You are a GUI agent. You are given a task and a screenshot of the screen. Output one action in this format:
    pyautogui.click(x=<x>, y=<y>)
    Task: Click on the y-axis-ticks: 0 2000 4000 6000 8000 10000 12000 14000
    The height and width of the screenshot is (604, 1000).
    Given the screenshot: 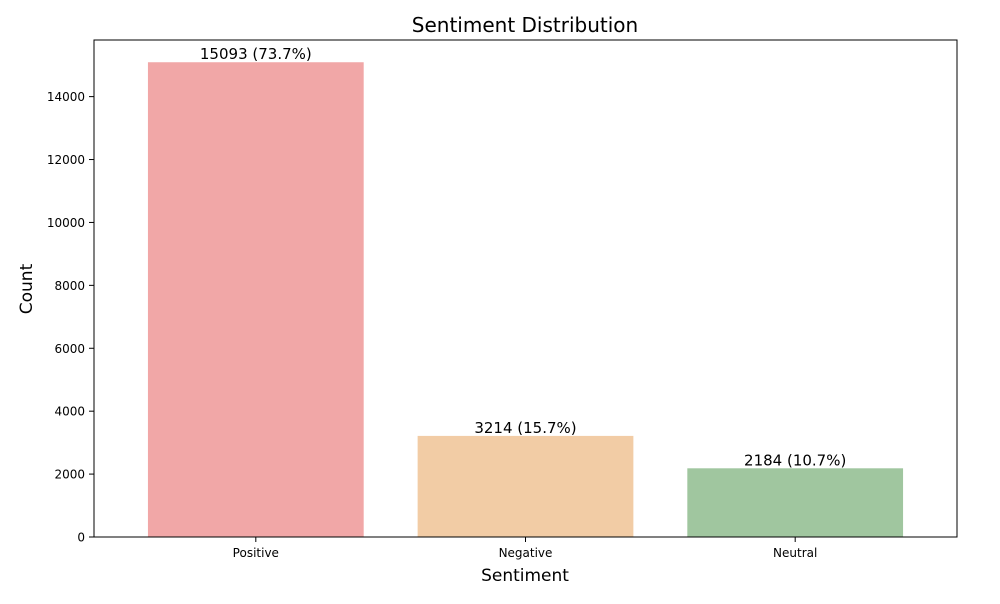 What is the action you would take?
    pyautogui.click(x=70, y=317)
    